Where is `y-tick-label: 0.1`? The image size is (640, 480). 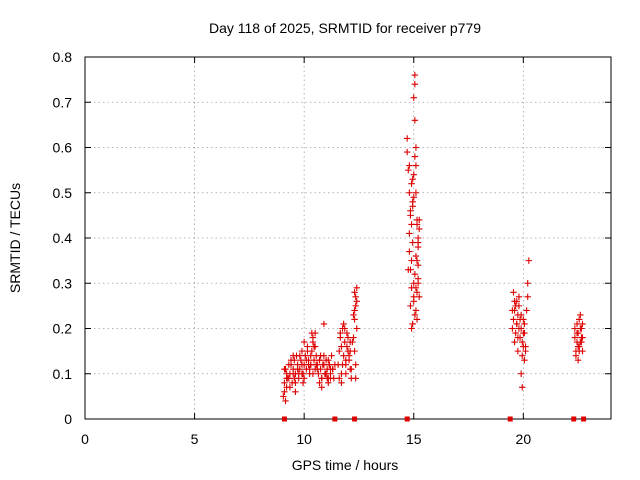
y-tick-label: 0.1 is located at coordinates (63, 374).